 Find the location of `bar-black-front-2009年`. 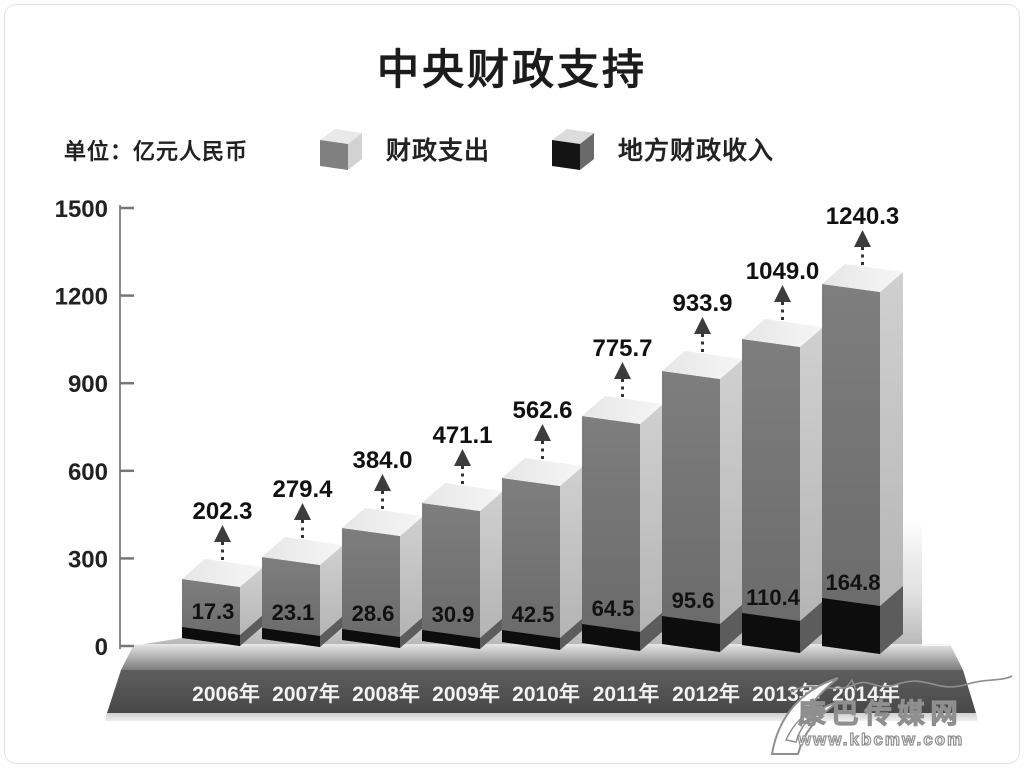

bar-black-front-2009年 is located at coordinates (451, 639).